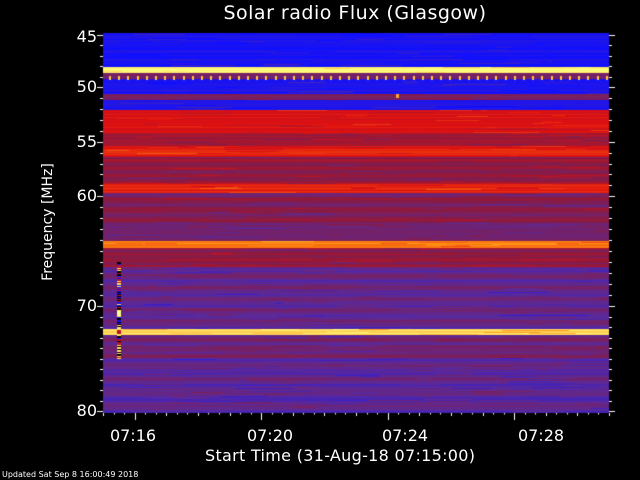 The image size is (640, 480). What do you see at coordinates (70, 474) in the screenshot?
I see `updated-timestamp: Updated Sat Sep 8 16:00:49 2018` at bounding box center [70, 474].